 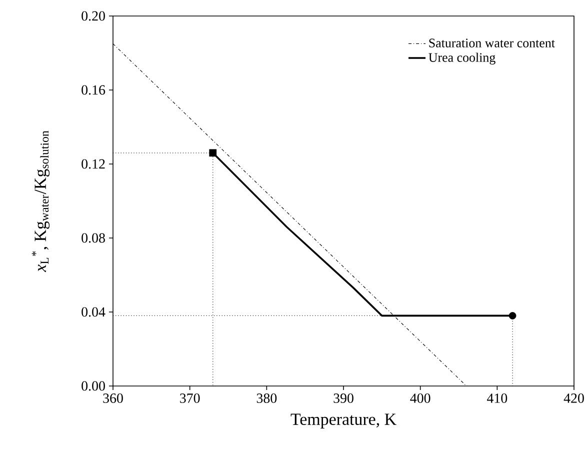 I want to click on legend-label: Urea cooling, so click(x=462, y=58).